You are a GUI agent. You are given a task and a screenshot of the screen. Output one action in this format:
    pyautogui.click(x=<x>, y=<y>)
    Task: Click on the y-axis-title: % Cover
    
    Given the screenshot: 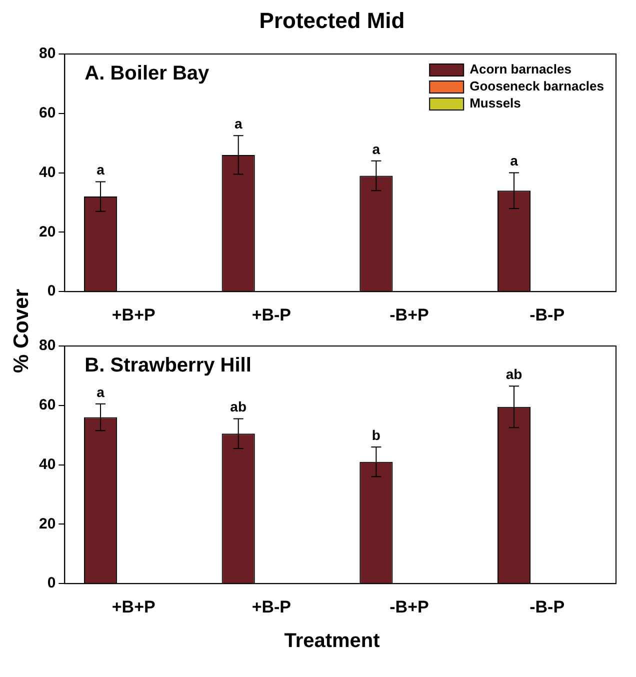 What is the action you would take?
    pyautogui.click(x=22, y=330)
    